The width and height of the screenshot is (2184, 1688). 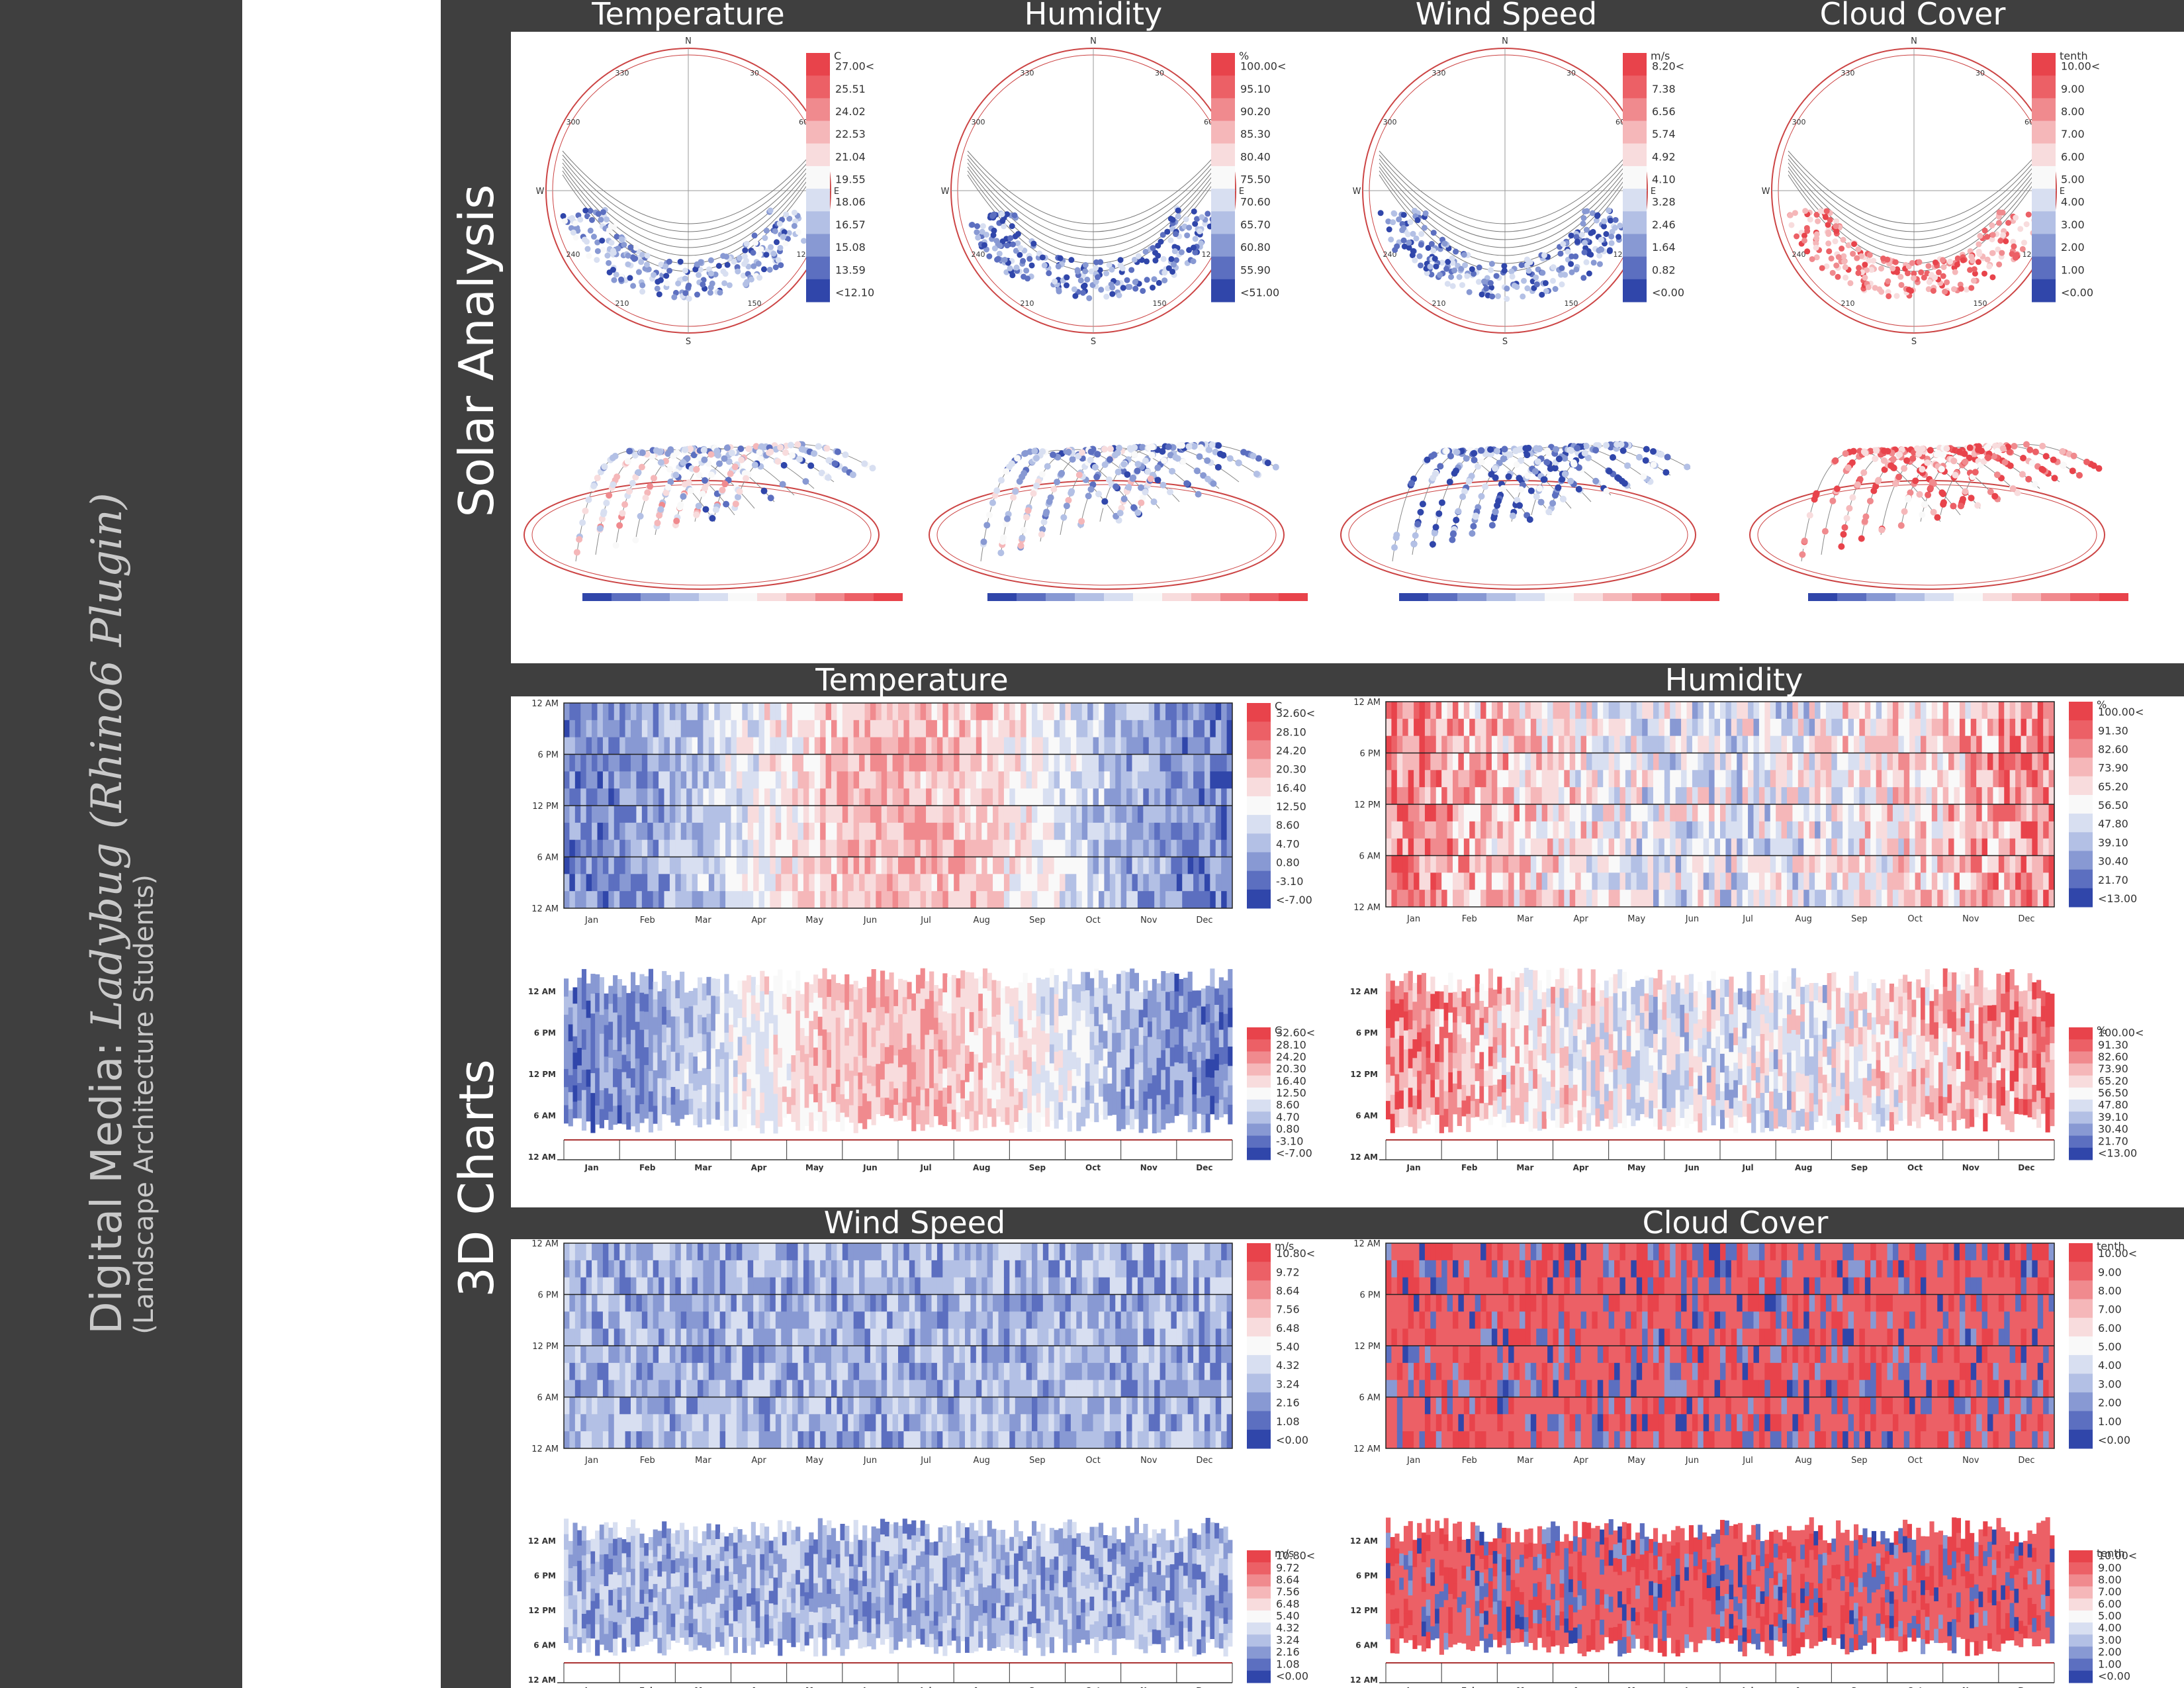 I want to click on compass-degree: 60, so click(x=2029, y=122).